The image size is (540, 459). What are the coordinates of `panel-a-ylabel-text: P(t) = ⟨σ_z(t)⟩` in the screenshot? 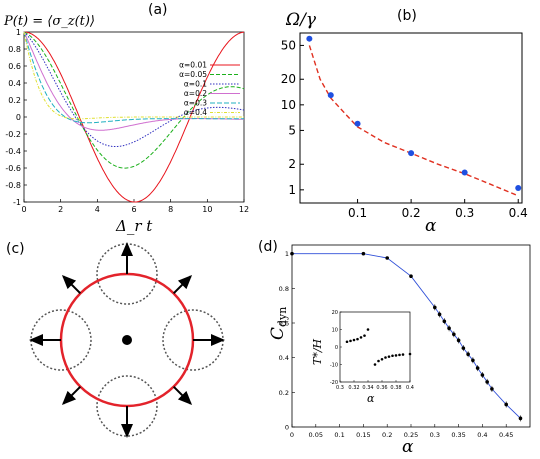 It's located at (49, 21).